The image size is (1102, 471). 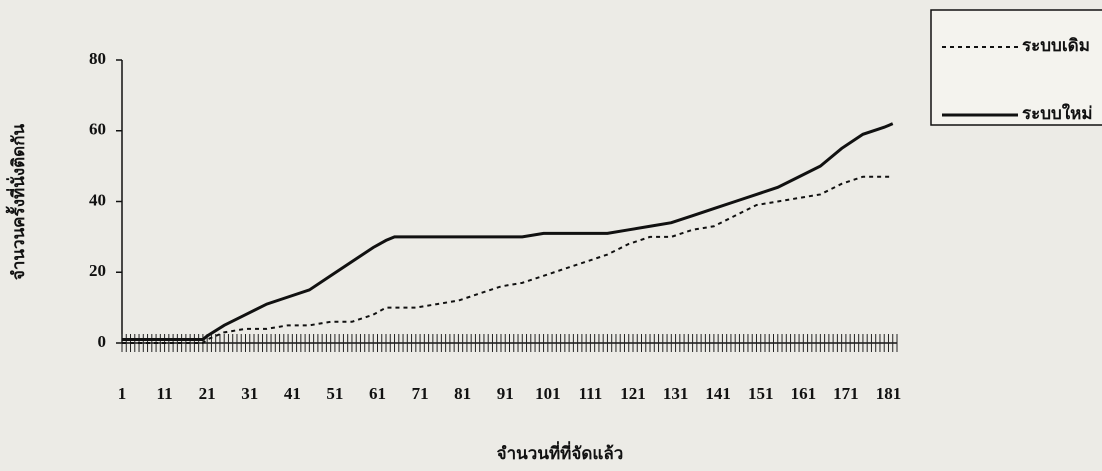 I want to click on x-tick-label: 31, so click(x=249, y=393).